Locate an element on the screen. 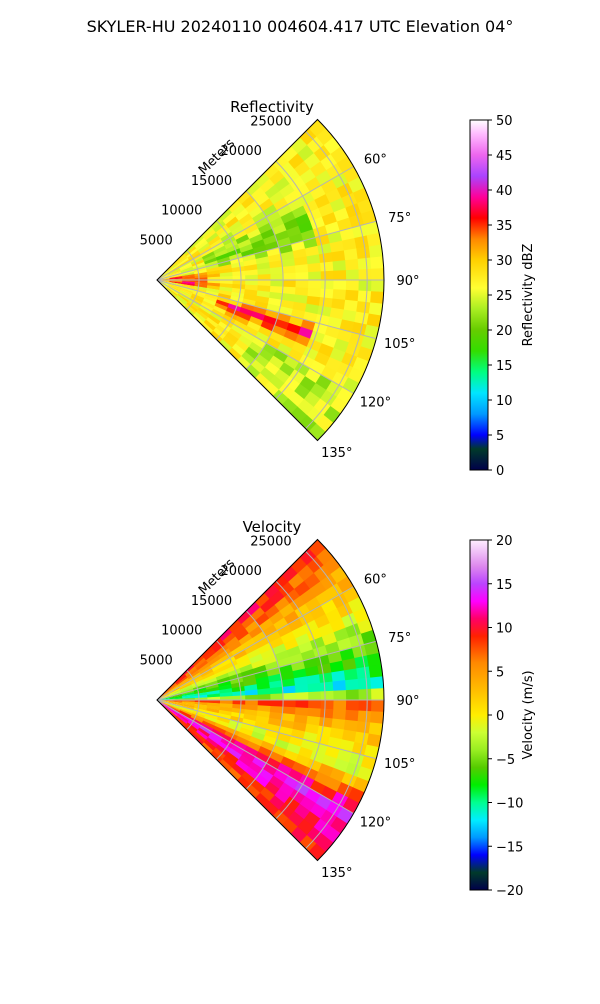 Image resolution: width=600 pixels, height=1004 pixels. reflectivity-colorbar-tick-label: 30 is located at coordinates (504, 261).